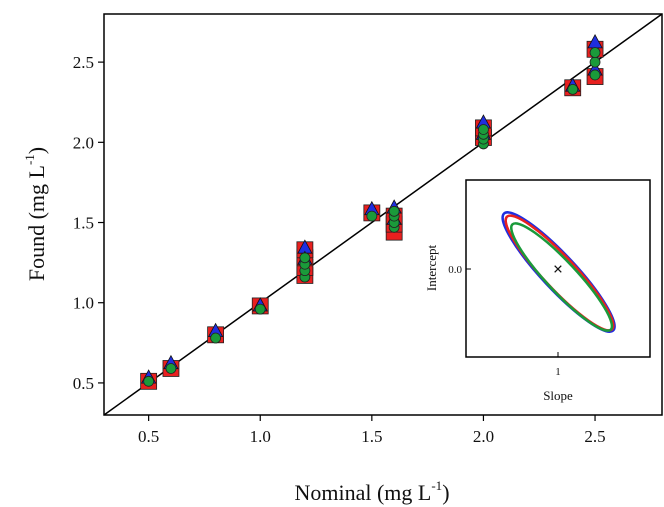 The height and width of the screenshot is (507, 664). What do you see at coordinates (371, 491) in the screenshot?
I see `x-axis-label: Nominal (mg L-1)` at bounding box center [371, 491].